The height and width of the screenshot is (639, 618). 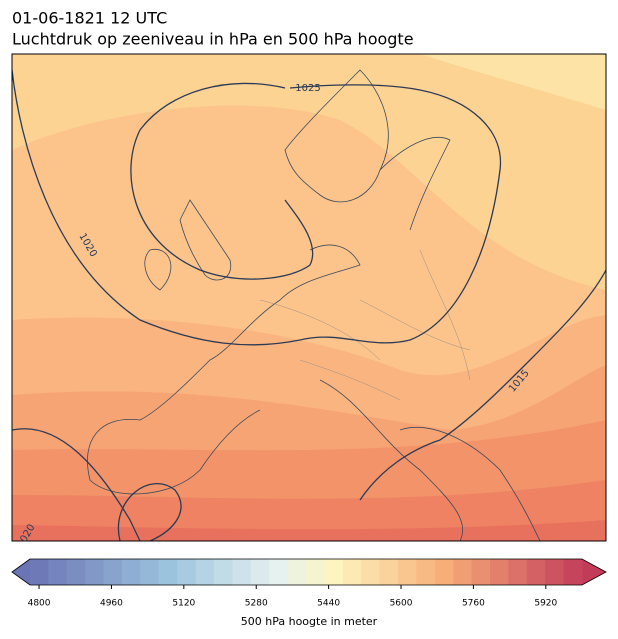 I want to click on colorbar-tick-label: 4800, so click(x=39, y=604).